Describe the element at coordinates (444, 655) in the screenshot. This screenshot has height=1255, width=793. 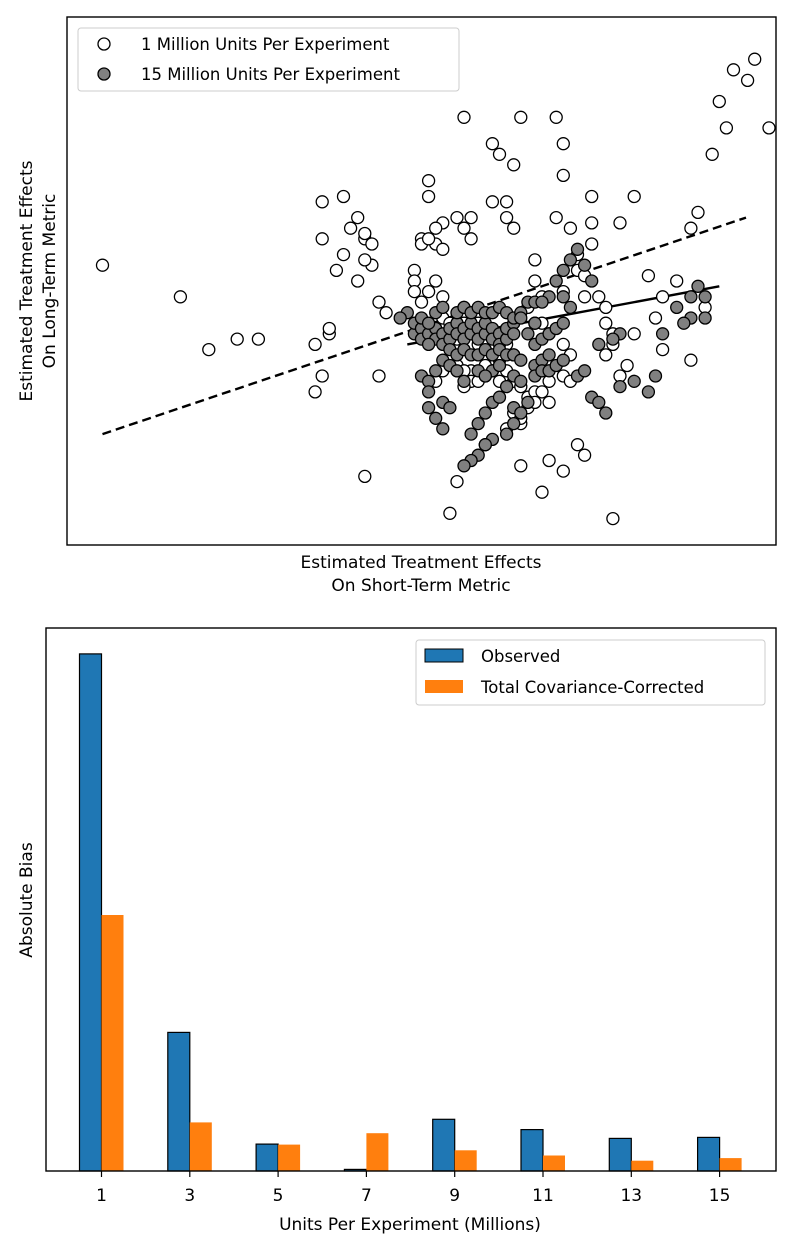
I see `legend-swatch-observed` at that location.